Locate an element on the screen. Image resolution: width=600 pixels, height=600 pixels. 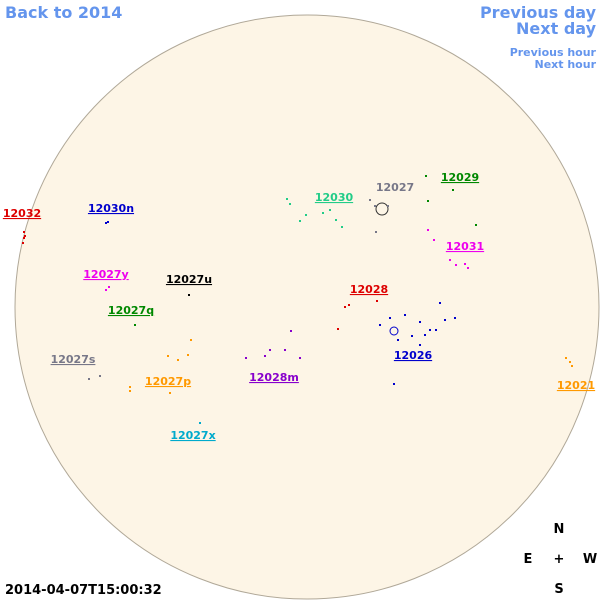
region-label: 12028 is located at coordinates (369, 289).